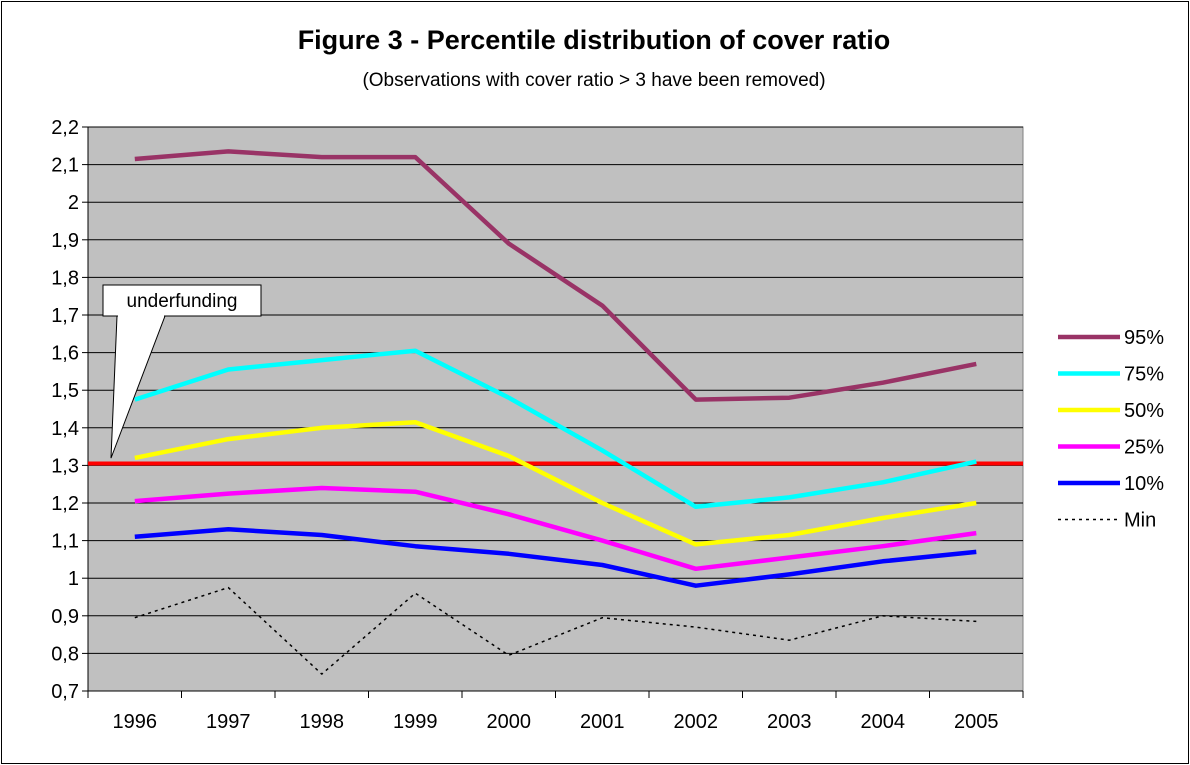 This screenshot has height=765, width=1190. Describe the element at coordinates (602, 722) in the screenshot. I see `x-tick-label: 2001` at that location.